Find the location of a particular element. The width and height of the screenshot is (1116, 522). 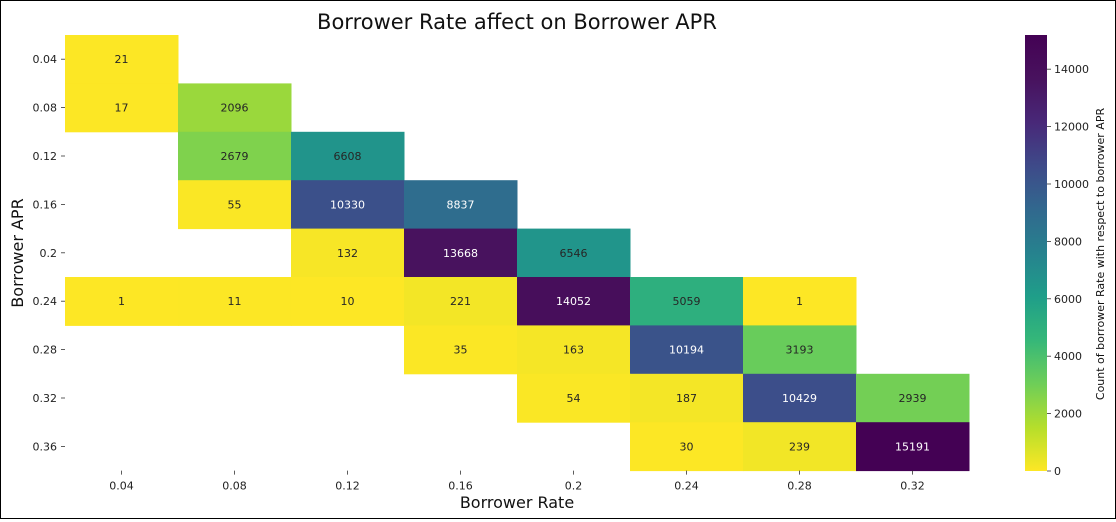

x-tick-label: 0.16 is located at coordinates (460, 486).